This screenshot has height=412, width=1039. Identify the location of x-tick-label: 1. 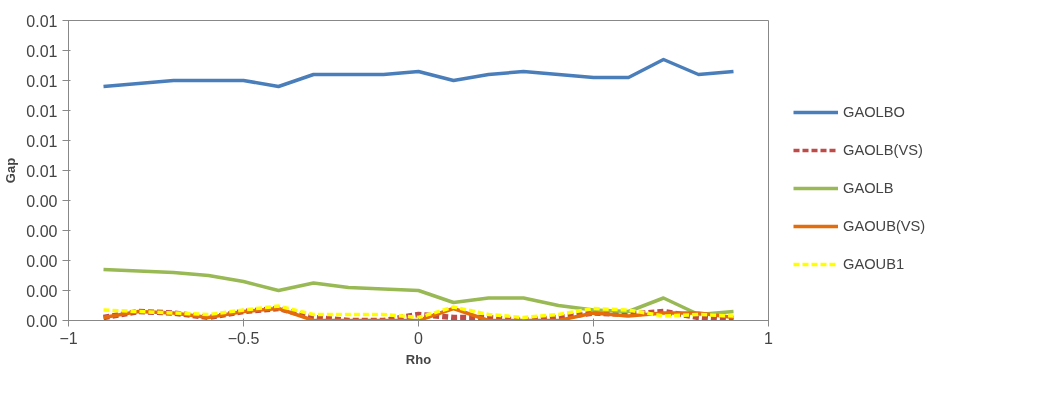
(769, 338).